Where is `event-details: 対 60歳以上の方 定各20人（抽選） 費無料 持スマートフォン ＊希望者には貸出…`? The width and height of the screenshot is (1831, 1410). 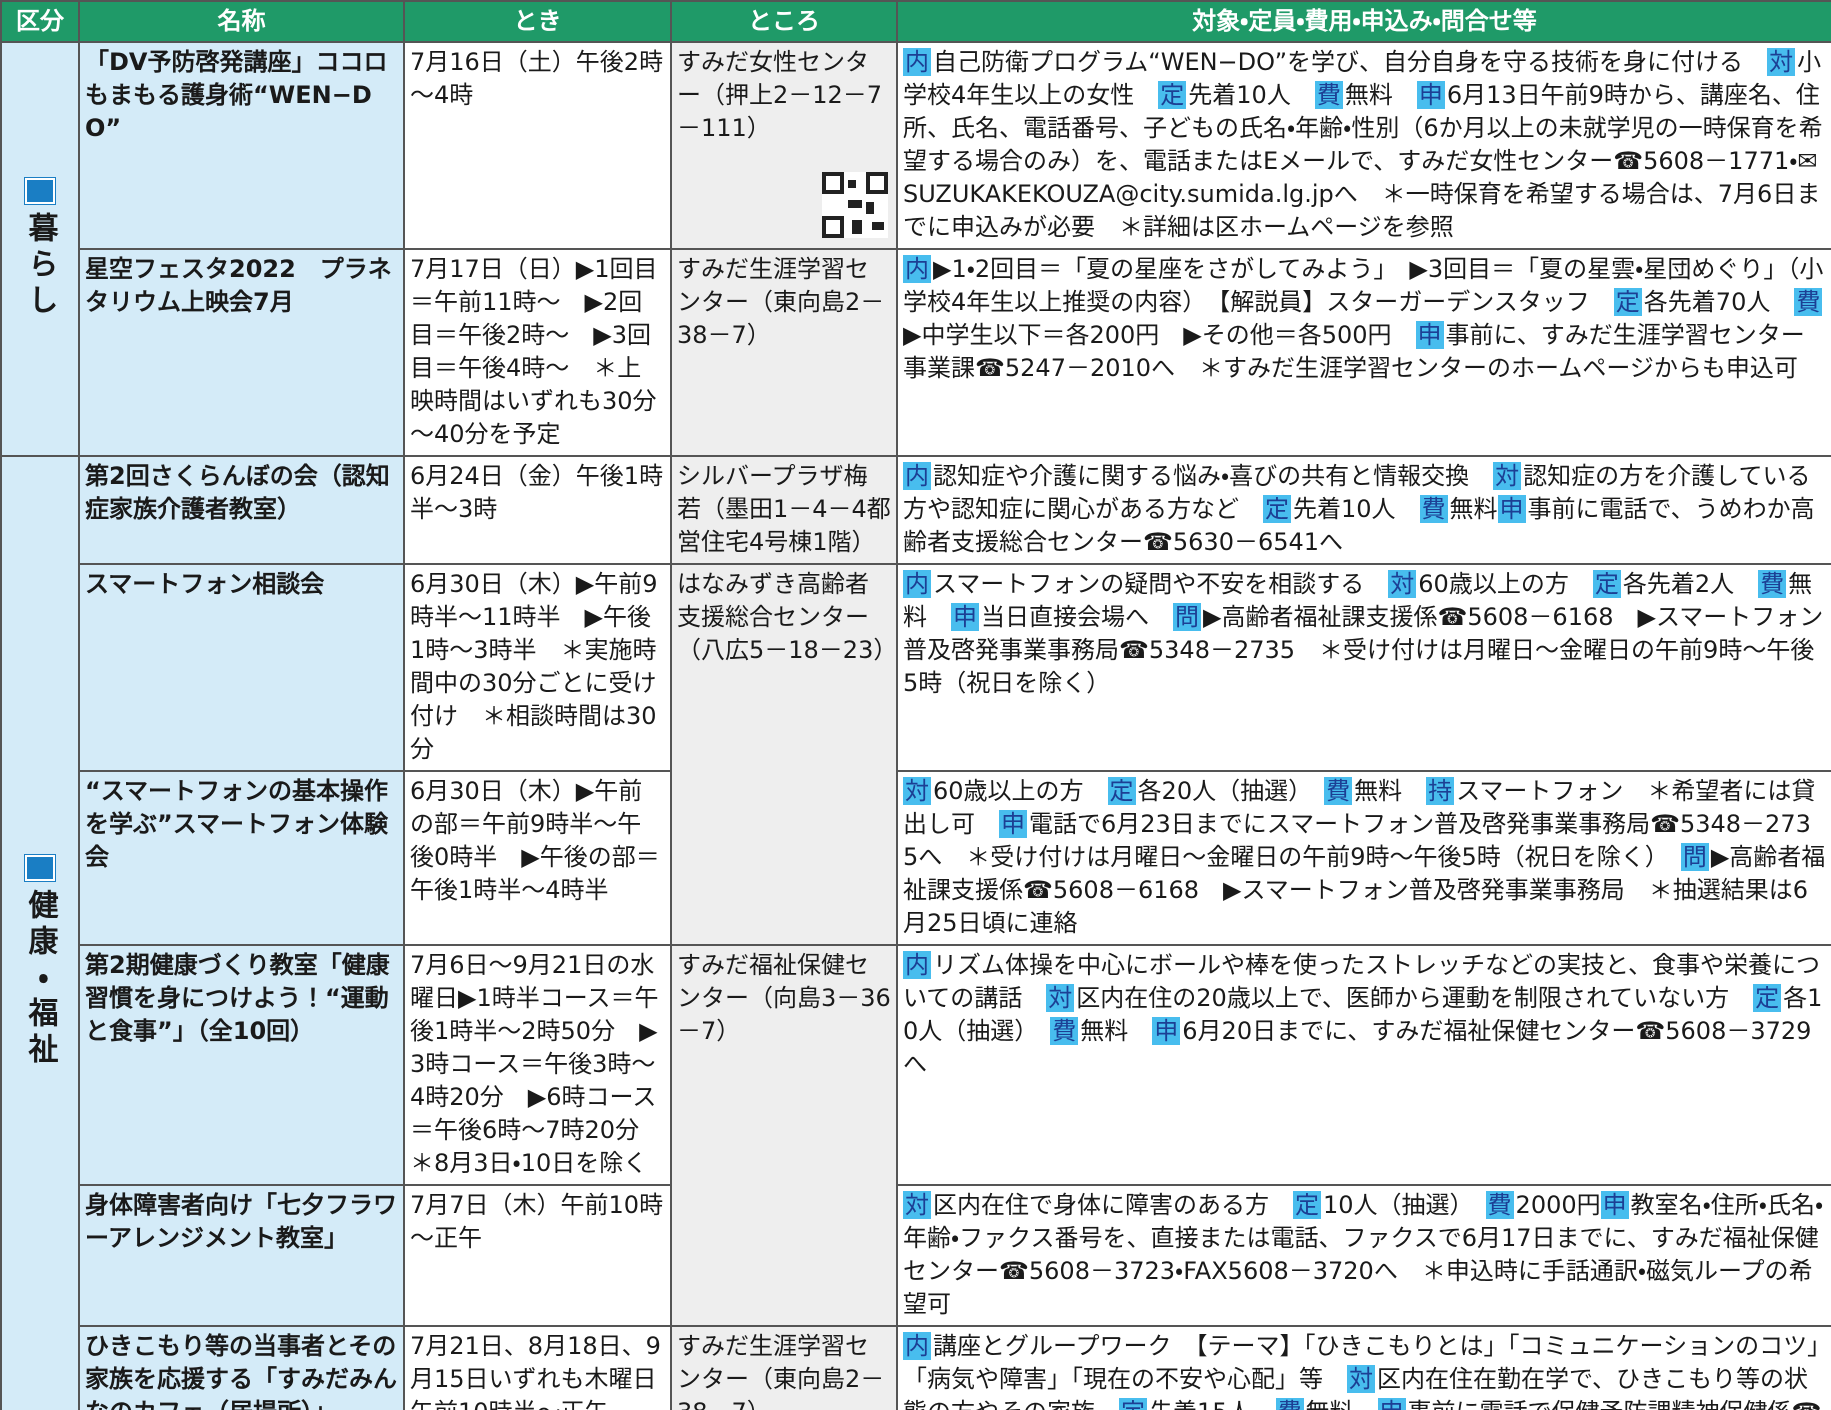
event-details: 対 60歳以上の方 定各20人（抽選） 費無料 持スマートフォン ＊希望者には貸出… is located at coordinates (1363, 858).